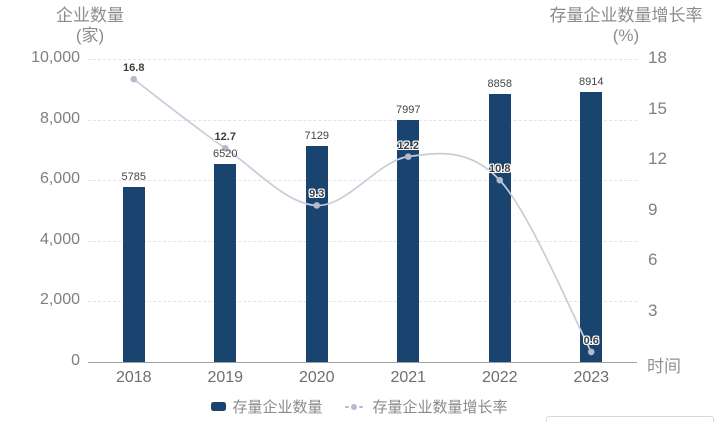 The image size is (719, 422). I want to click on x-axis-category-label: 2020, so click(316, 377).